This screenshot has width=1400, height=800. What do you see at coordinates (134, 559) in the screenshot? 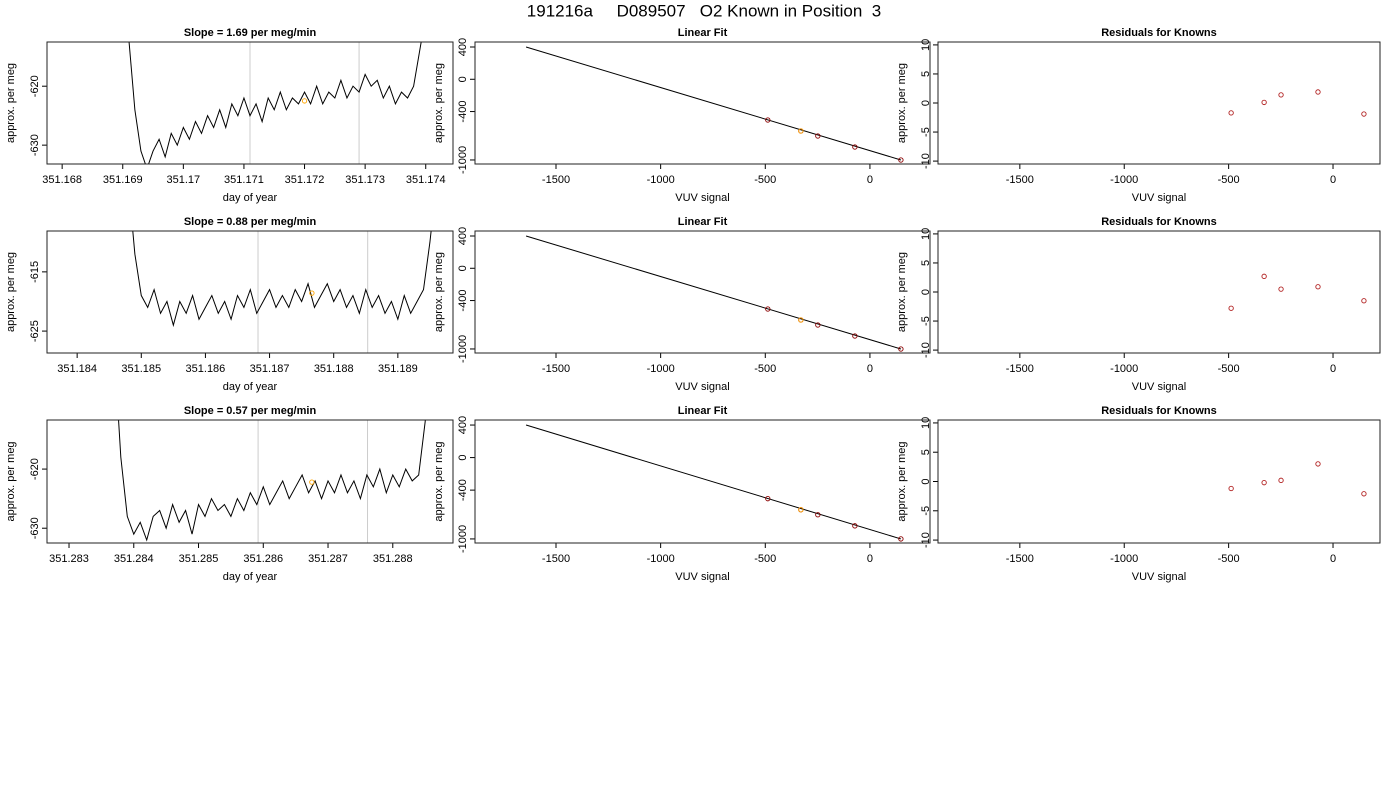
I see `x-tick-label: 351.284` at bounding box center [134, 559].